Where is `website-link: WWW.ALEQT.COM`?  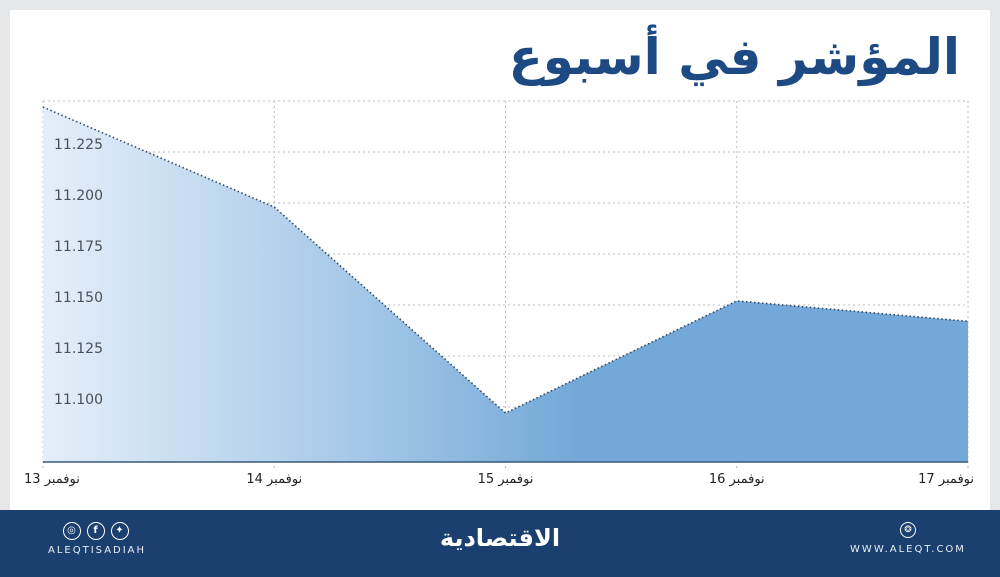
website-link: WWW.ALEQT.COM is located at coordinates (908, 549).